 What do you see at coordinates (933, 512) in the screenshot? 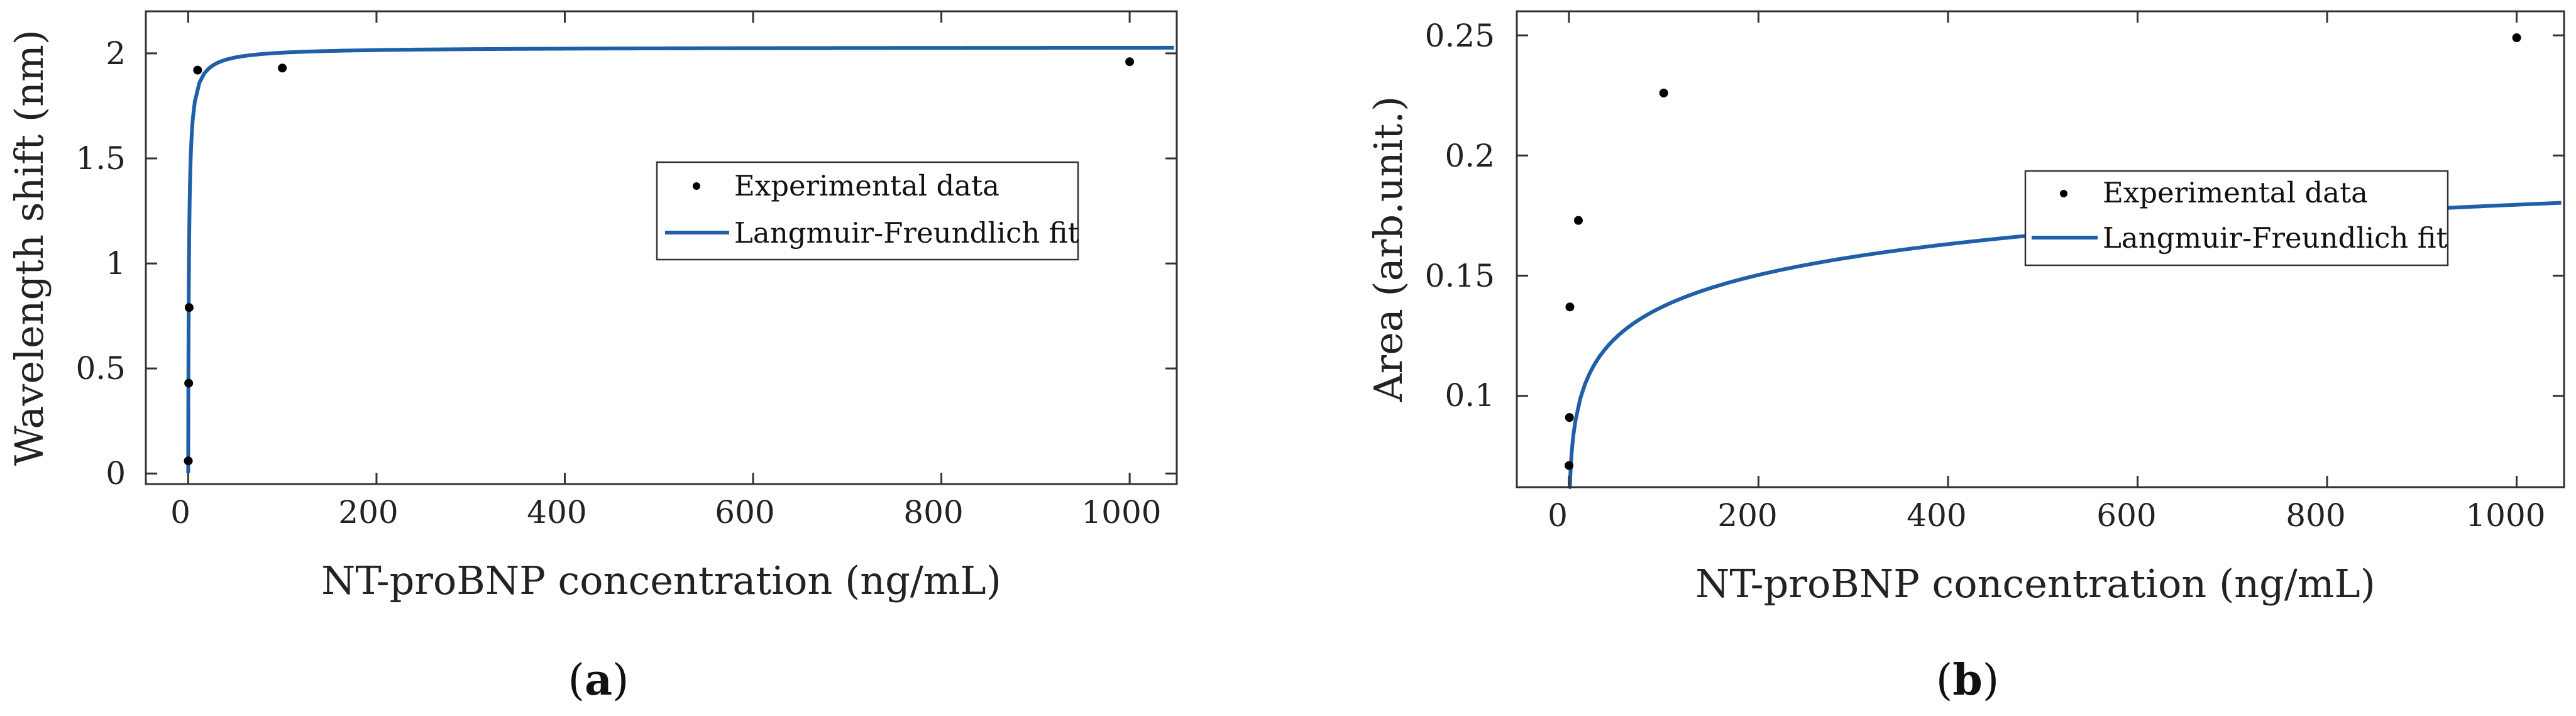
I see `a-xtick-label-800: 800` at bounding box center [933, 512].